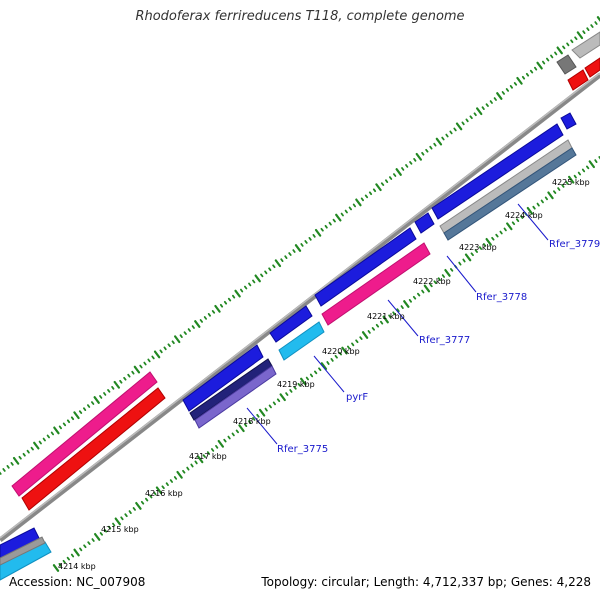 Image resolution: width=600 pixels, height=600 pixels. What do you see at coordinates (444, 340) in the screenshot?
I see `gene-label: Rfer_3777` at bounding box center [444, 340].